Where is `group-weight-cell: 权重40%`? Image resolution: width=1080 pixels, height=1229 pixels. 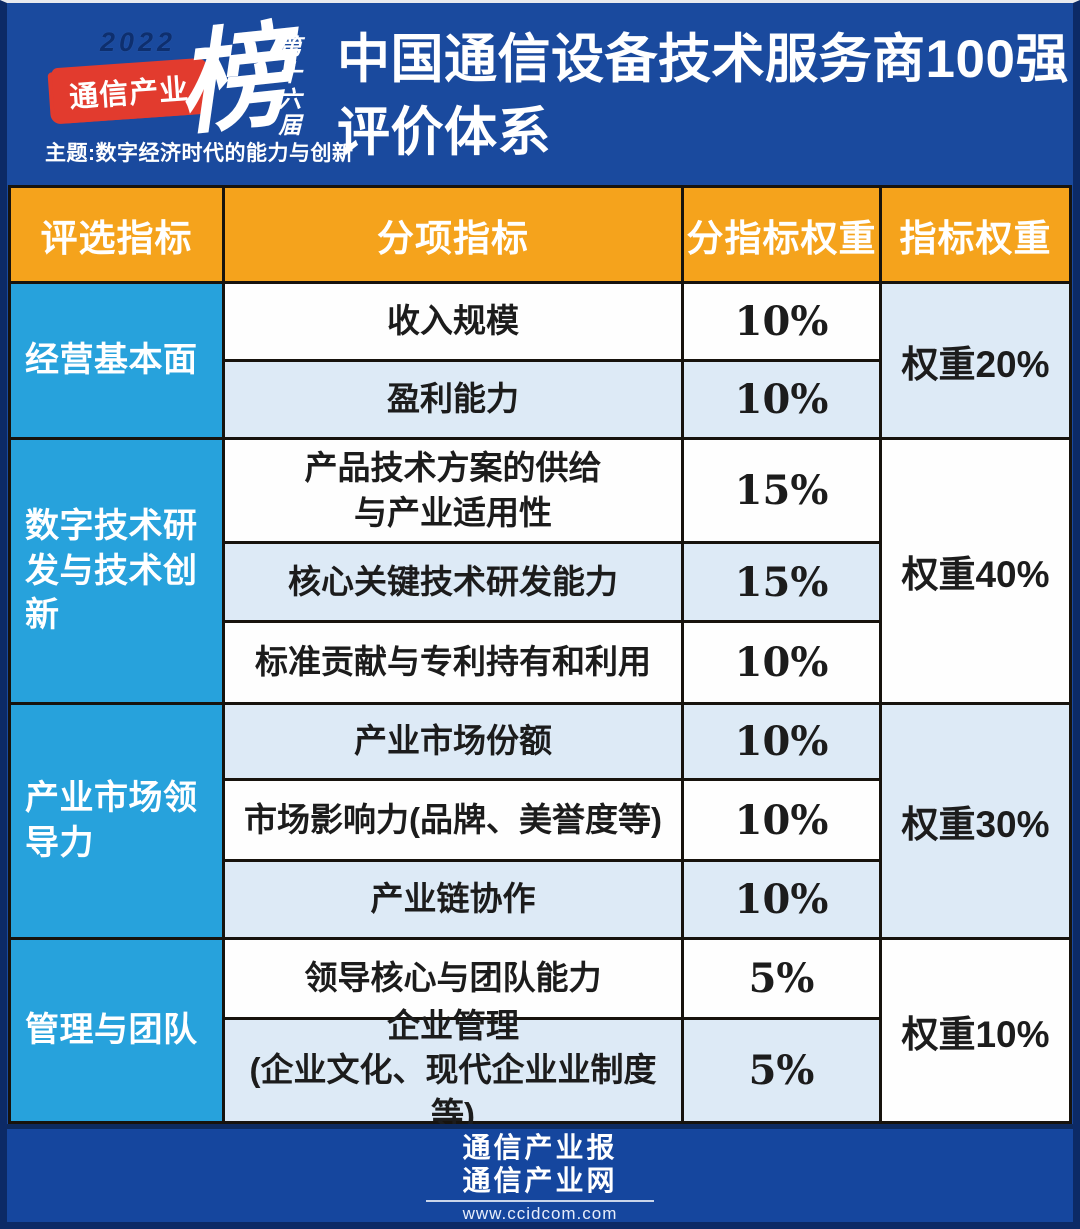
group-weight-cell: 权重40% is located at coordinates (975, 571).